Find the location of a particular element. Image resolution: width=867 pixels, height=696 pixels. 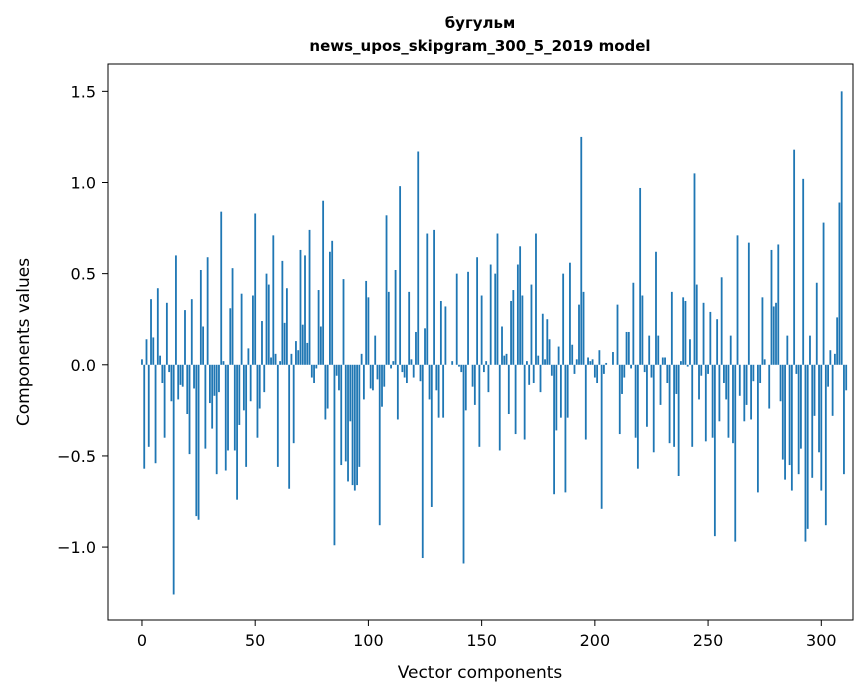

chart-subtitle: news_upos_skipgram_300_5_2019 model is located at coordinates (479, 46).